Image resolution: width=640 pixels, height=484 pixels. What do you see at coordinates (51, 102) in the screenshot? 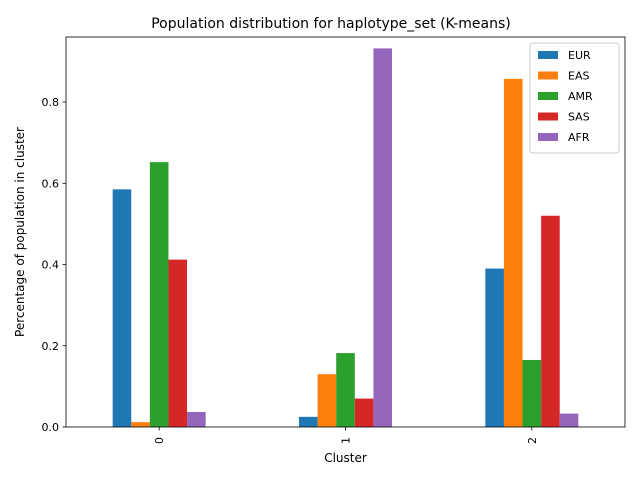
I see `y-tick-label: 0.8` at bounding box center [51, 102].